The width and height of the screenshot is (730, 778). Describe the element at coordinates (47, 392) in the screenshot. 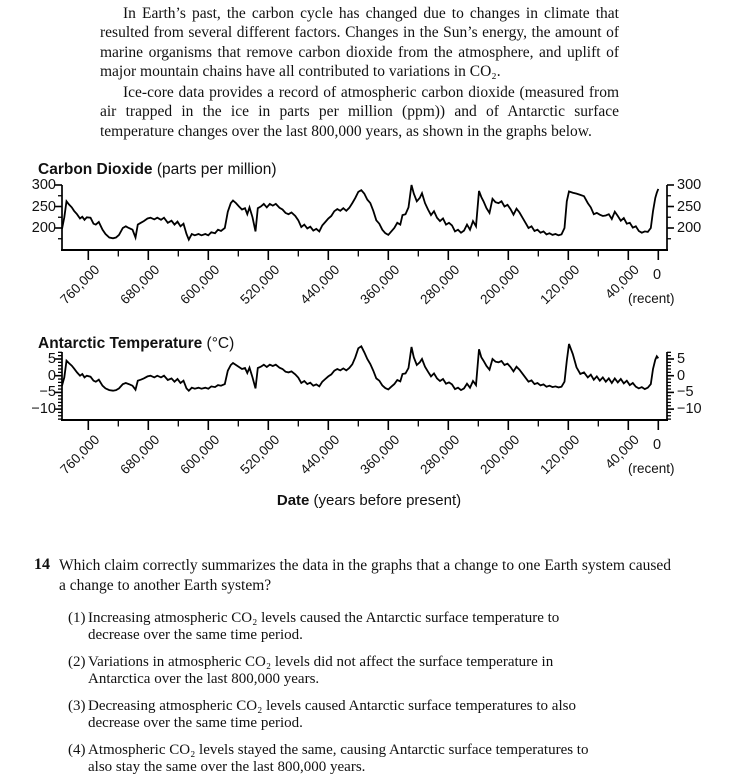

I see `y-tick-label-left-temp: −5` at that location.